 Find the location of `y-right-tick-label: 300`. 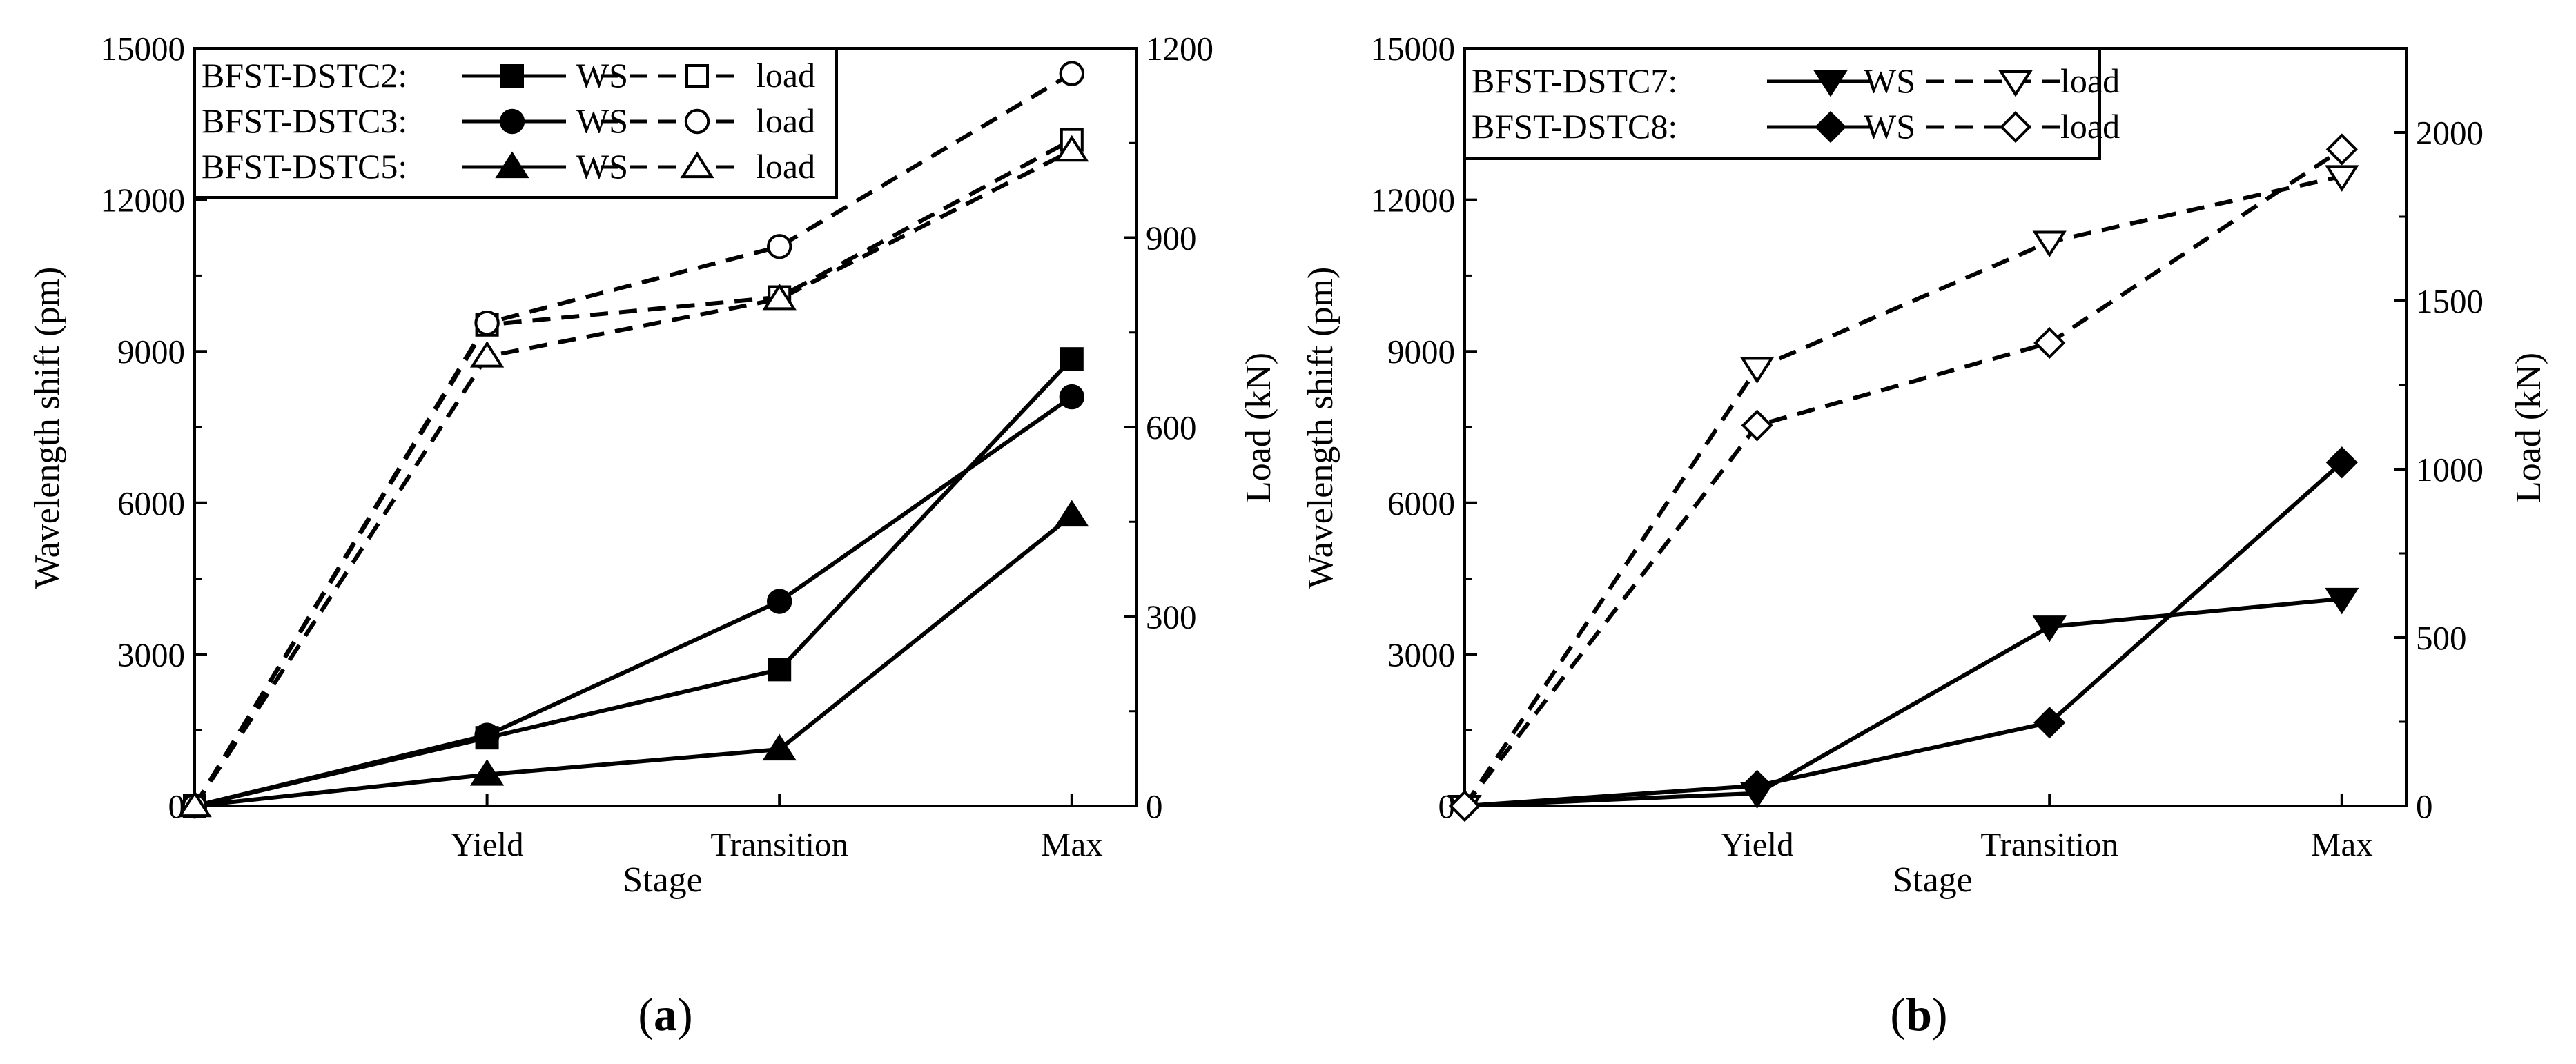

y-right-tick-label: 300 is located at coordinates (1171, 617).